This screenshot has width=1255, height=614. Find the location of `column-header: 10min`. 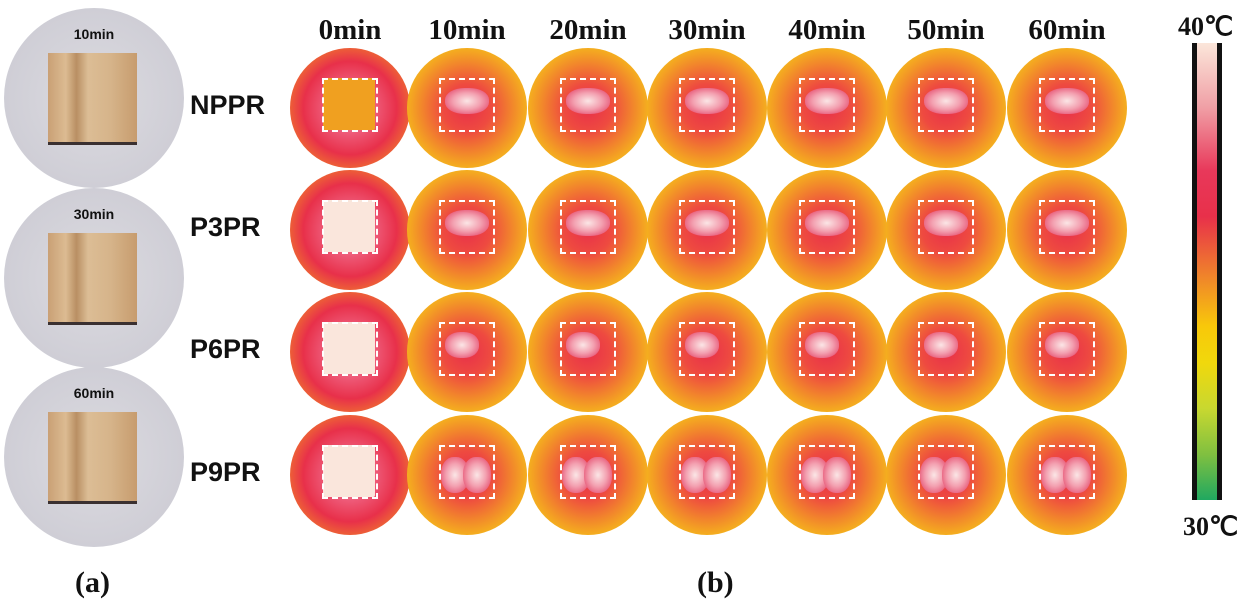

column-header: 10min is located at coordinates (467, 30).